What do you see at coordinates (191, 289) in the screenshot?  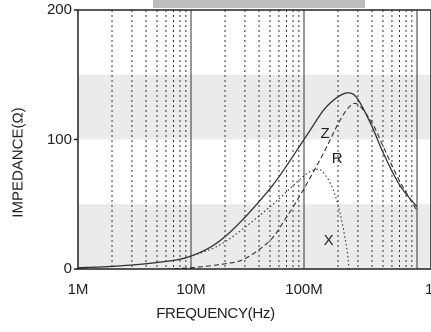 I see `x-tick-label: 10M` at bounding box center [191, 289].